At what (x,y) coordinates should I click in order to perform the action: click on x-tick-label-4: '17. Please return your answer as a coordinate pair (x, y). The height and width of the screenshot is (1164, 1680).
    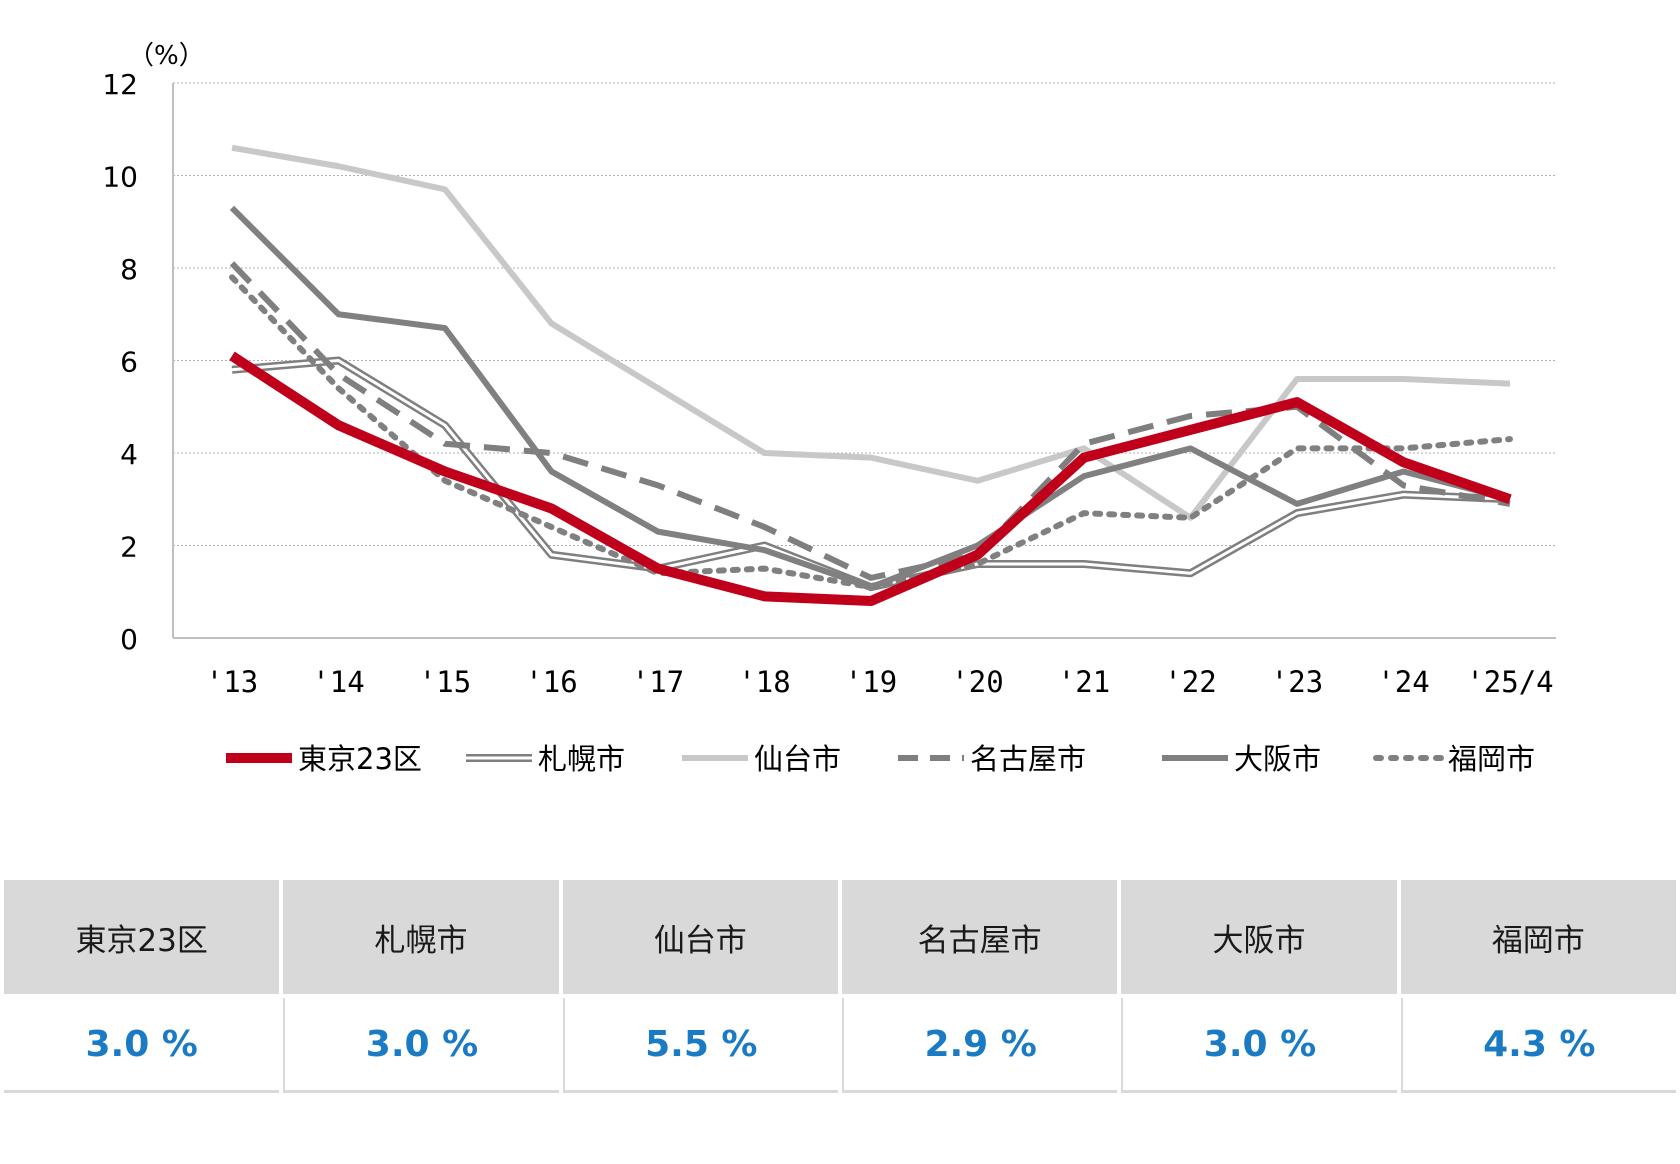
    Looking at the image, I should click on (658, 682).